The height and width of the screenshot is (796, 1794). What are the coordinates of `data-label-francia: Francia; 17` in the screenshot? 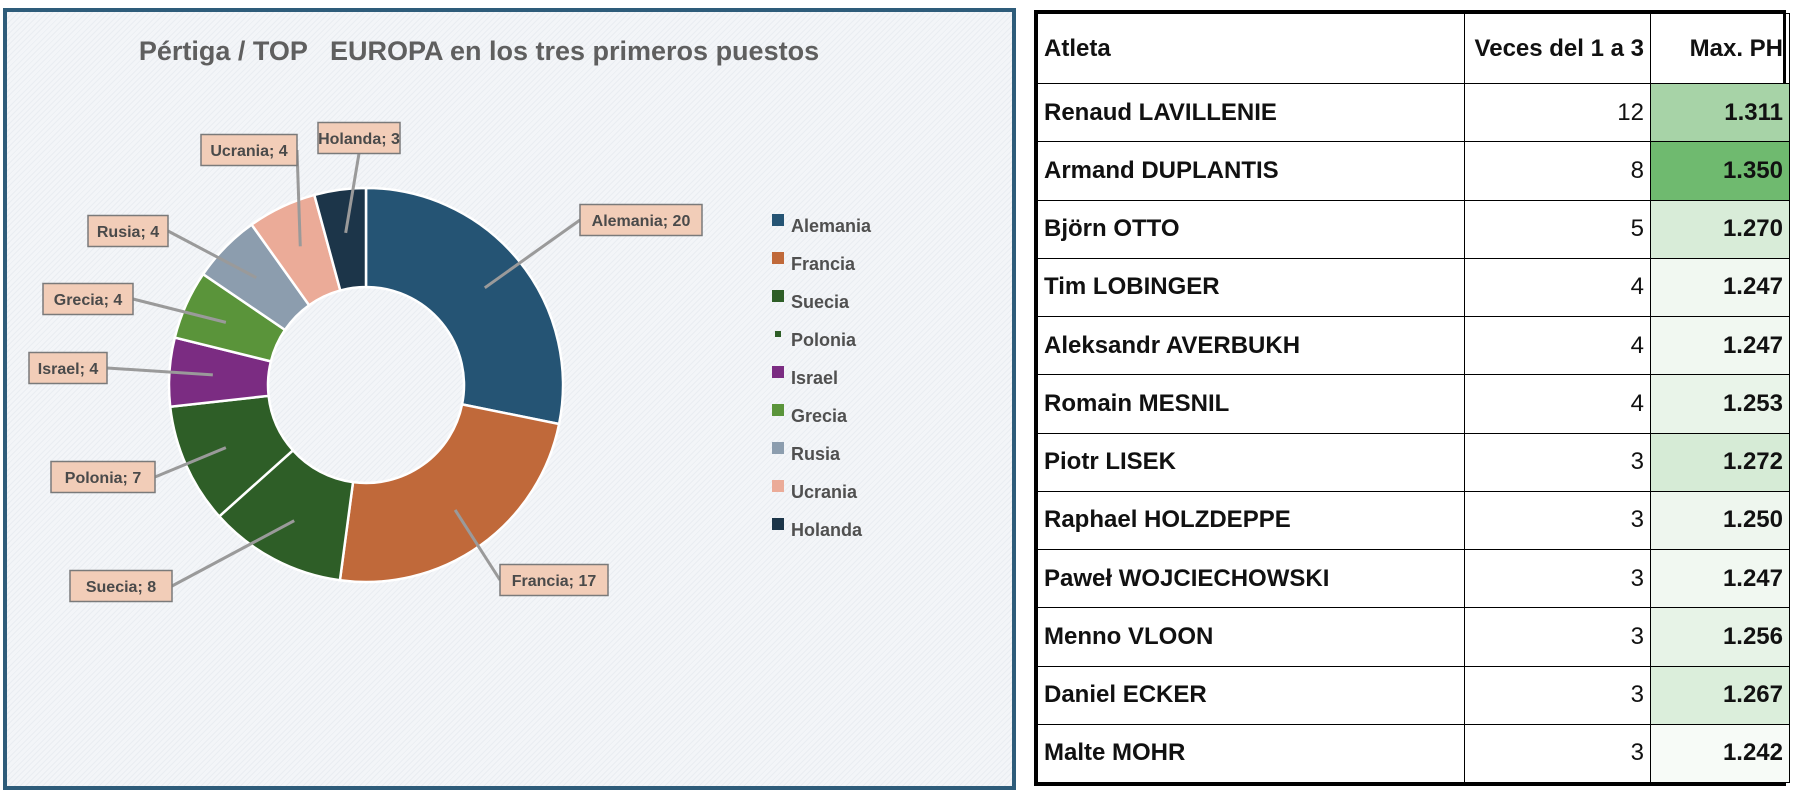 It's located at (554, 581).